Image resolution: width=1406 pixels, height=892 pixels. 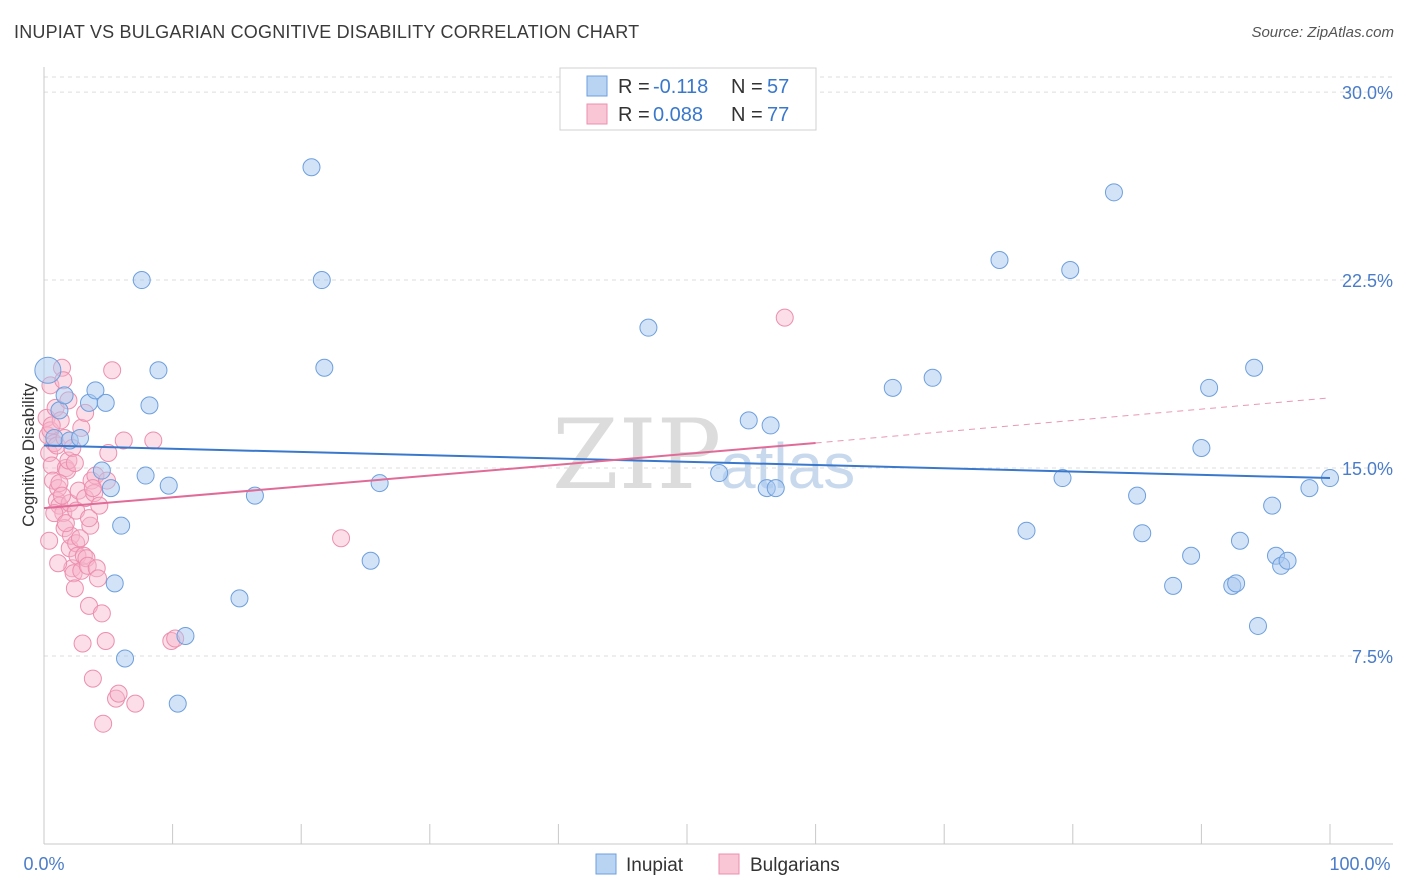 I want to click on x-tick-label: 0.0%, so click(x=43, y=864).